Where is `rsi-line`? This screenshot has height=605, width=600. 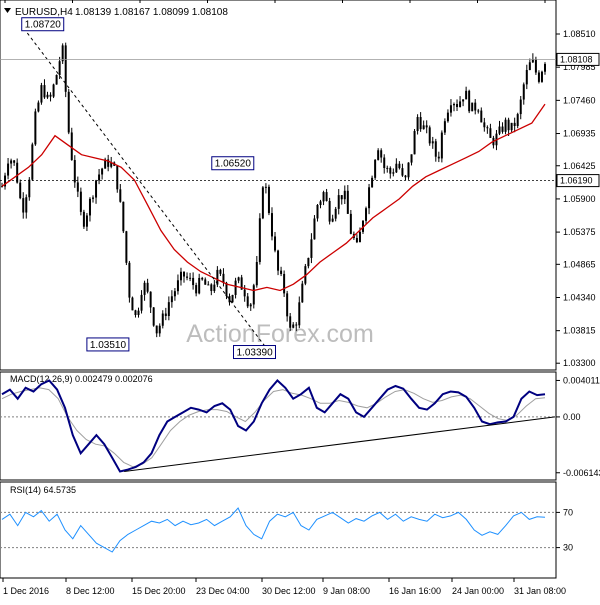 rsi-line is located at coordinates (273, 530).